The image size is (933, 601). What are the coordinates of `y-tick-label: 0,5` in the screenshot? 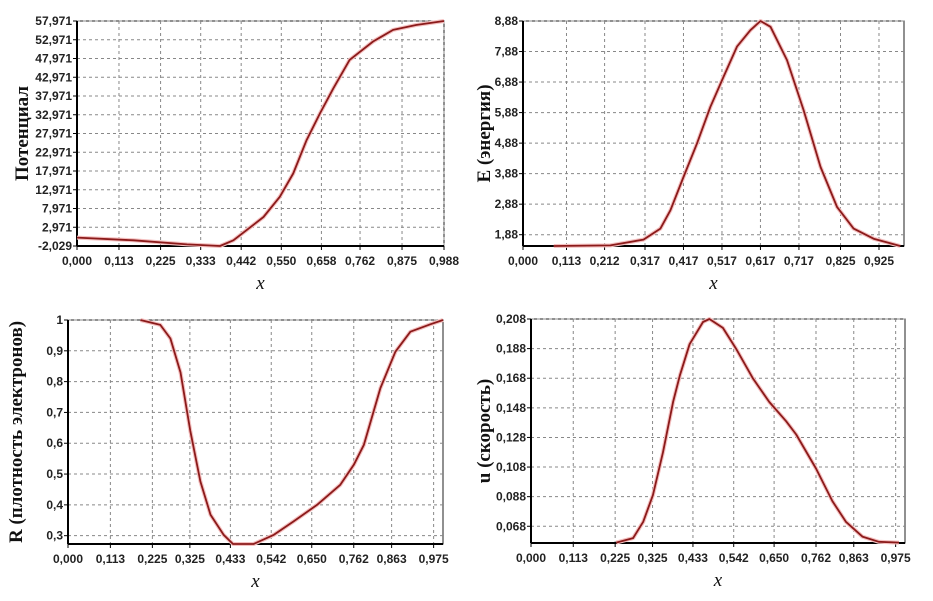 It's located at (54, 474).